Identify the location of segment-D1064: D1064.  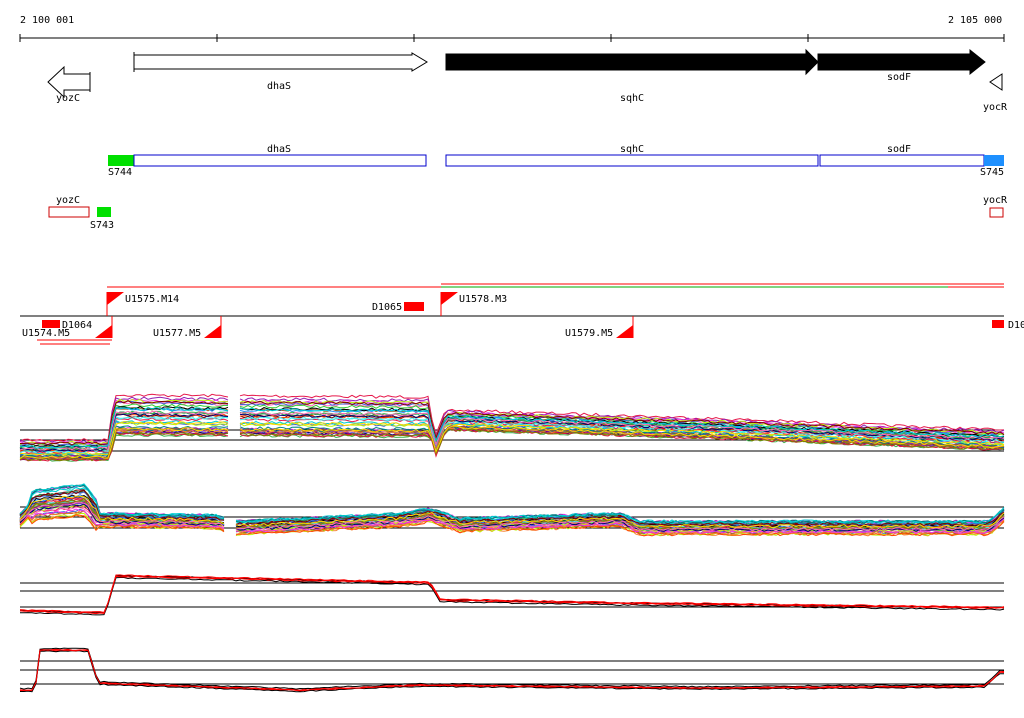
(67, 325).